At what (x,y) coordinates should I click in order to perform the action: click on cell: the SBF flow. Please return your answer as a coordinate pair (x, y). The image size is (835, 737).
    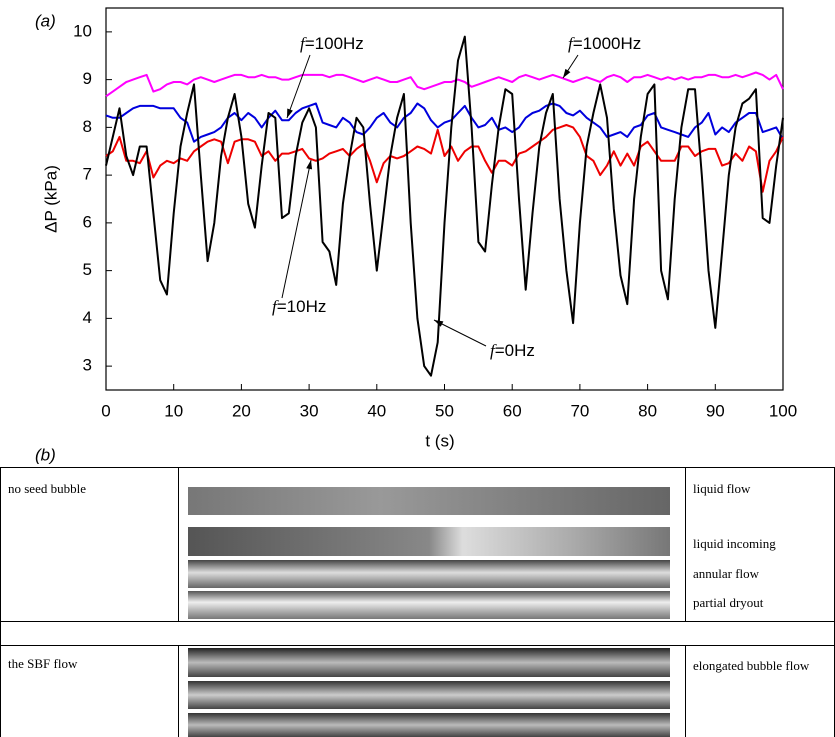
    Looking at the image, I should click on (43, 663).